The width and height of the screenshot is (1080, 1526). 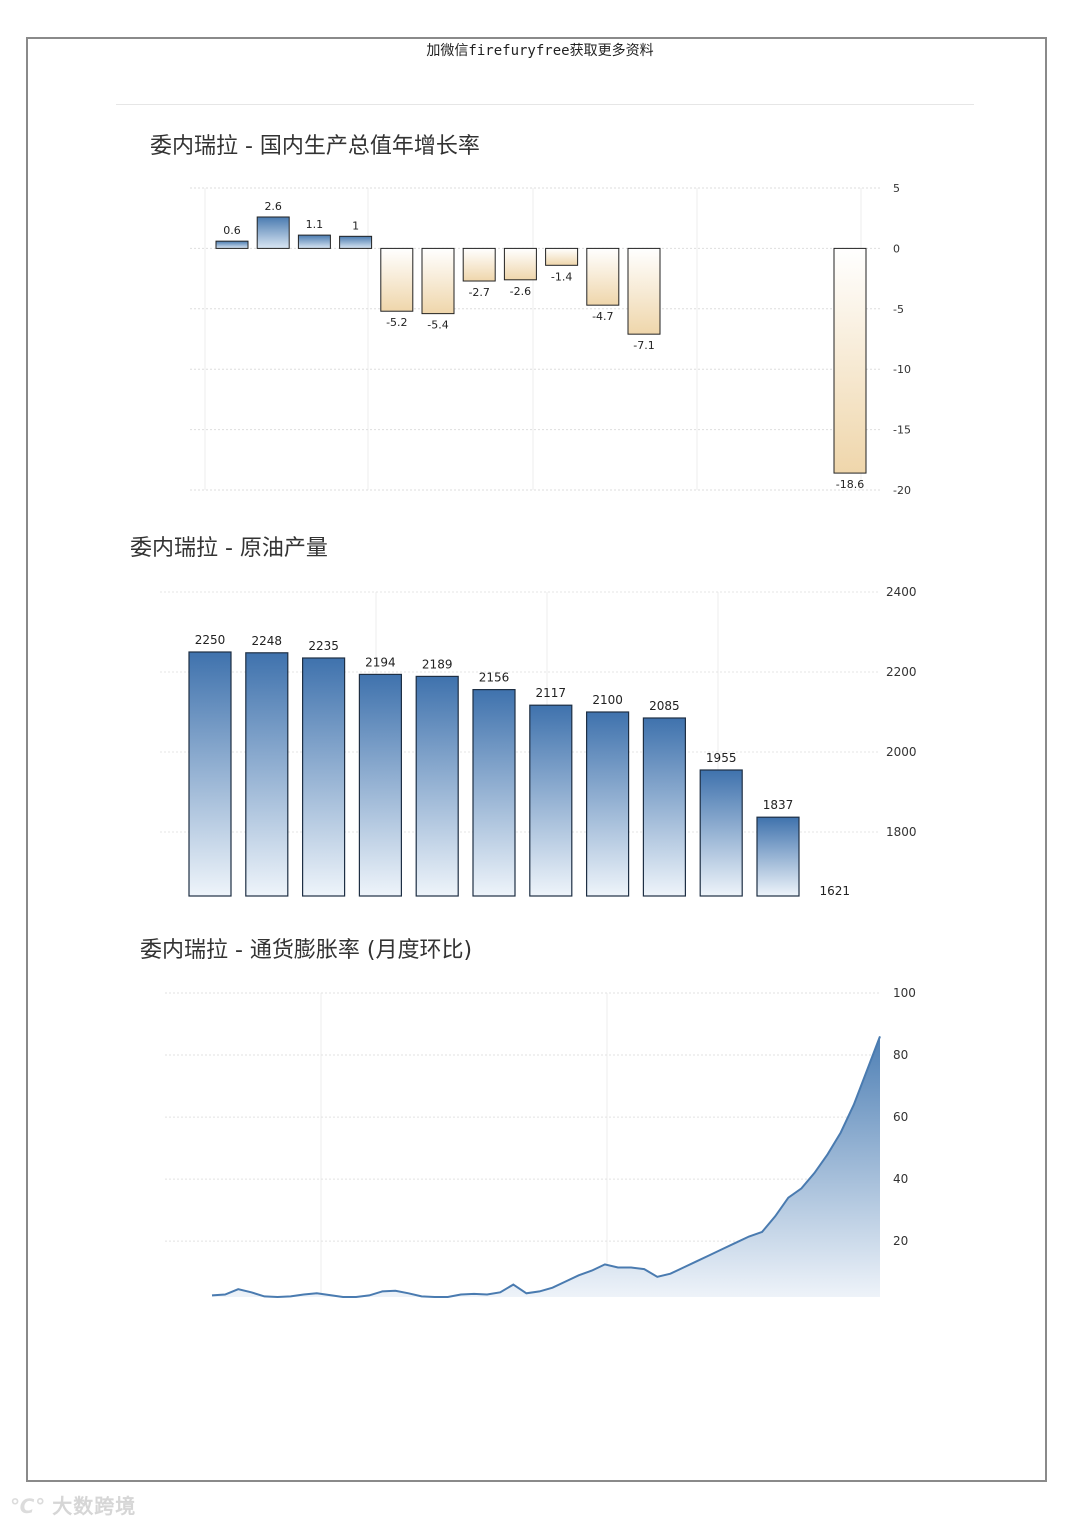 What do you see at coordinates (898, 309) in the screenshot?
I see `gdp-y-tick: -5` at bounding box center [898, 309].